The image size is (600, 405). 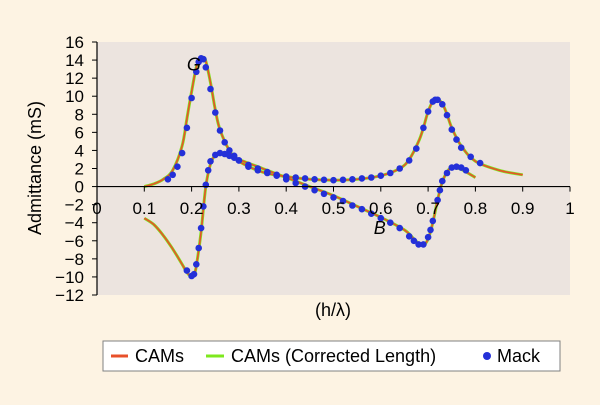 I want to click on x-tick-label: 0.4, so click(x=286, y=208).